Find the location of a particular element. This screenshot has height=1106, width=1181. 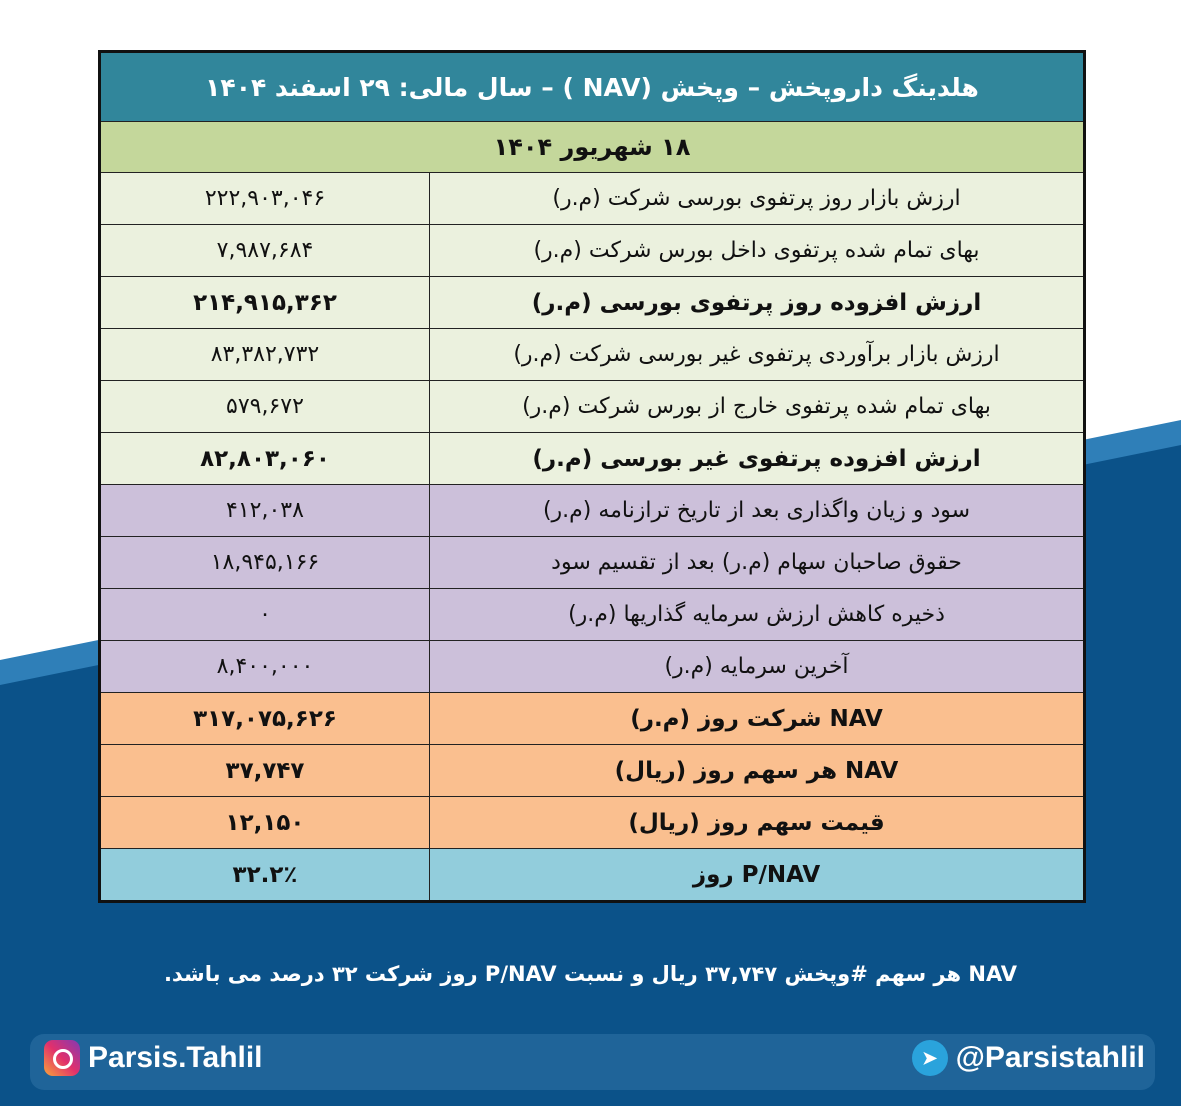

telegram-icon: ➤ is located at coordinates (929, 1058).